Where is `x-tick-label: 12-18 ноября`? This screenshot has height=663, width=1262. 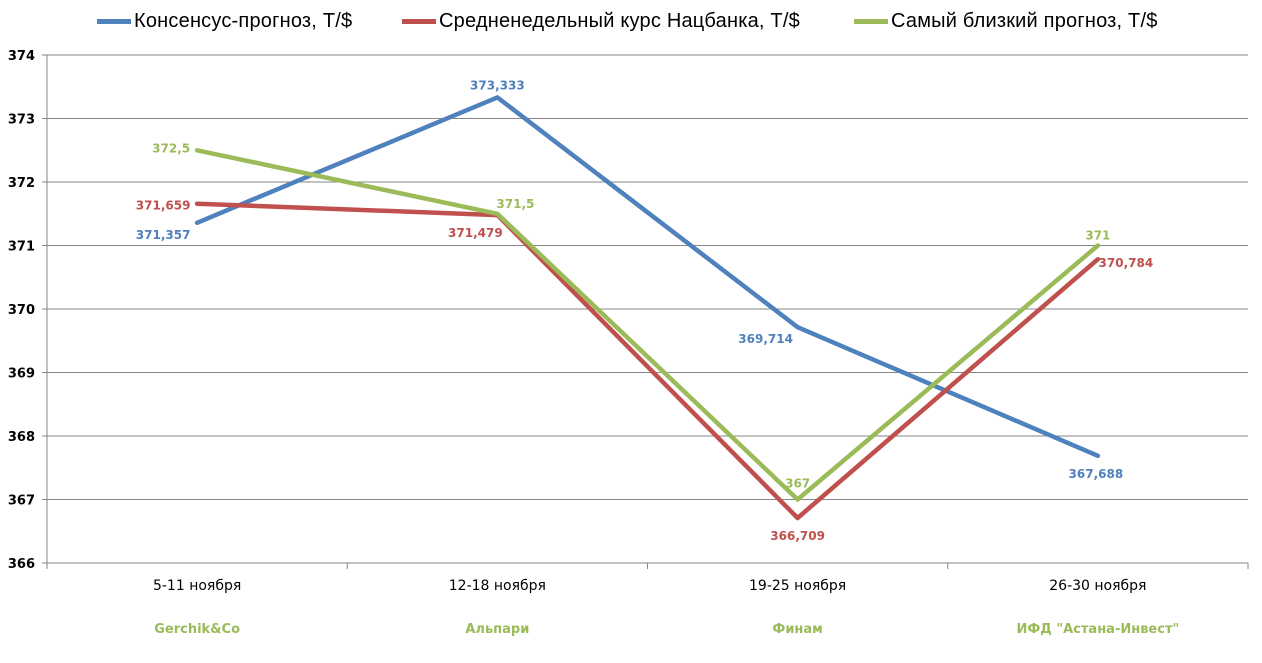 x-tick-label: 12-18 ноября is located at coordinates (497, 586).